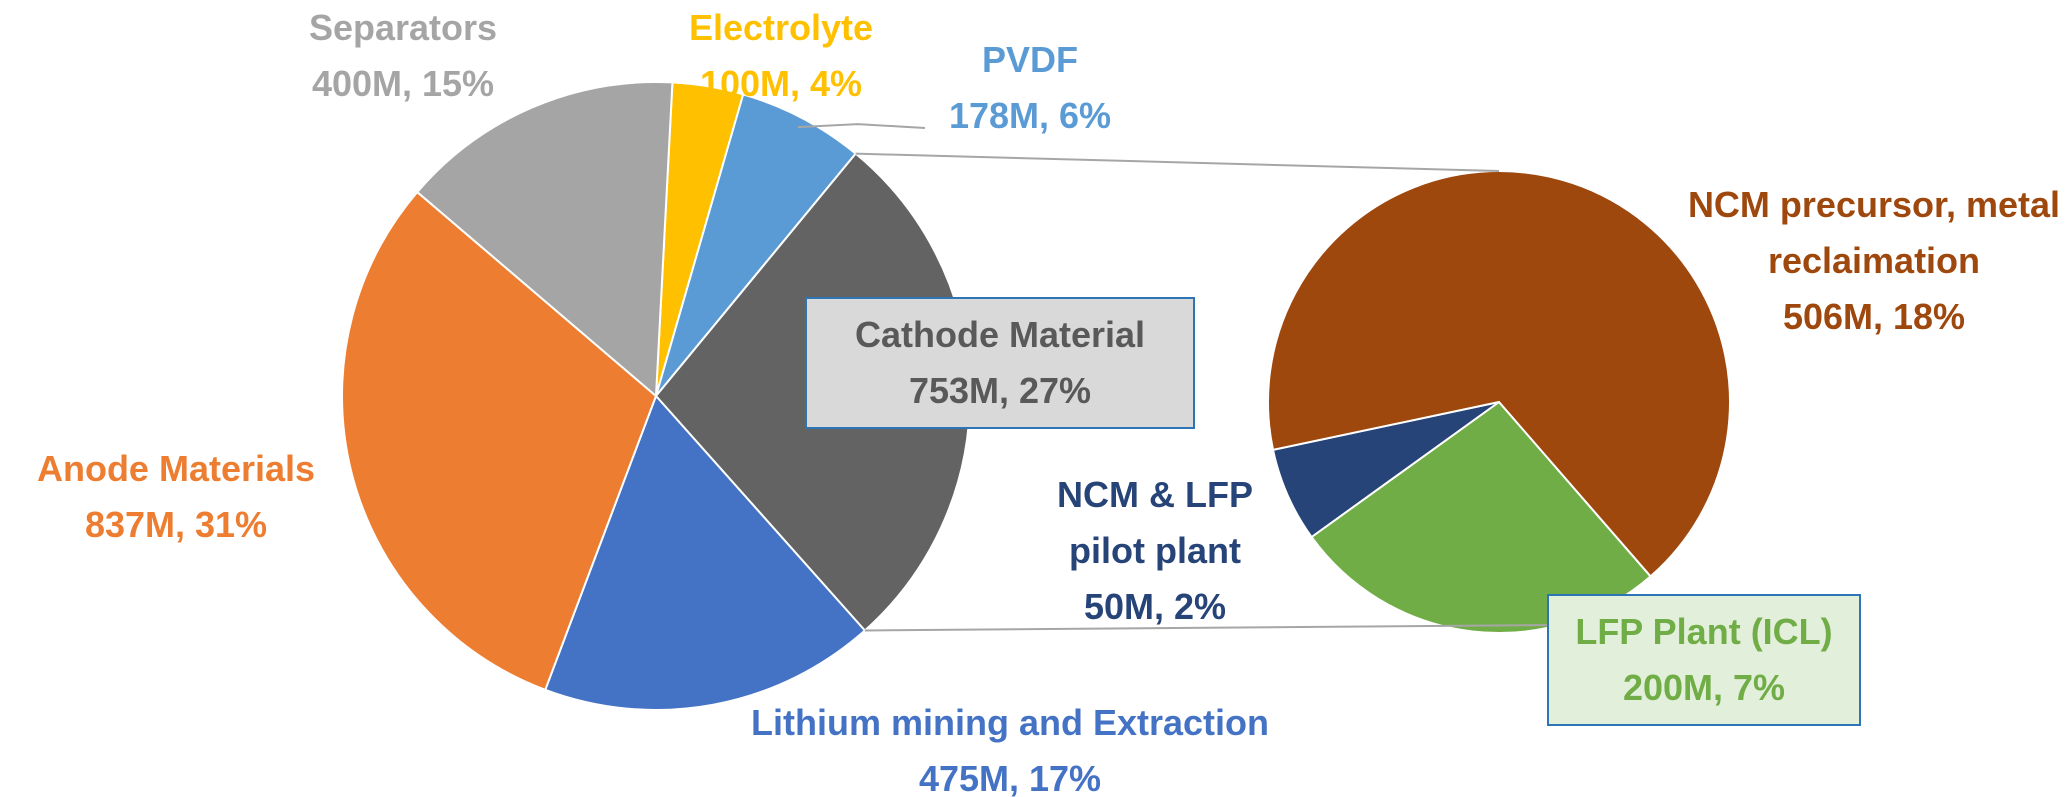 The width and height of the screenshot is (2069, 797). What do you see at coordinates (1010, 722) in the screenshot?
I see `category-name: Lithium mining and Extraction` at bounding box center [1010, 722].